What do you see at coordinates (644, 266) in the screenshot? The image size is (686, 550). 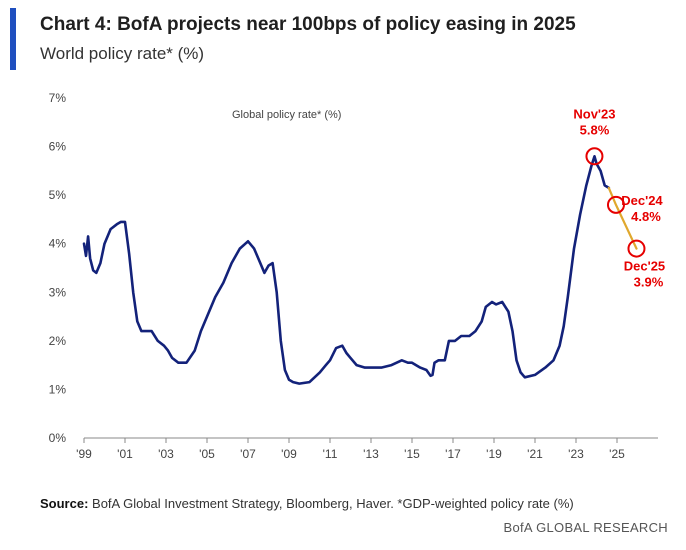 I see `annotation-date-label: Dec'25` at bounding box center [644, 266].